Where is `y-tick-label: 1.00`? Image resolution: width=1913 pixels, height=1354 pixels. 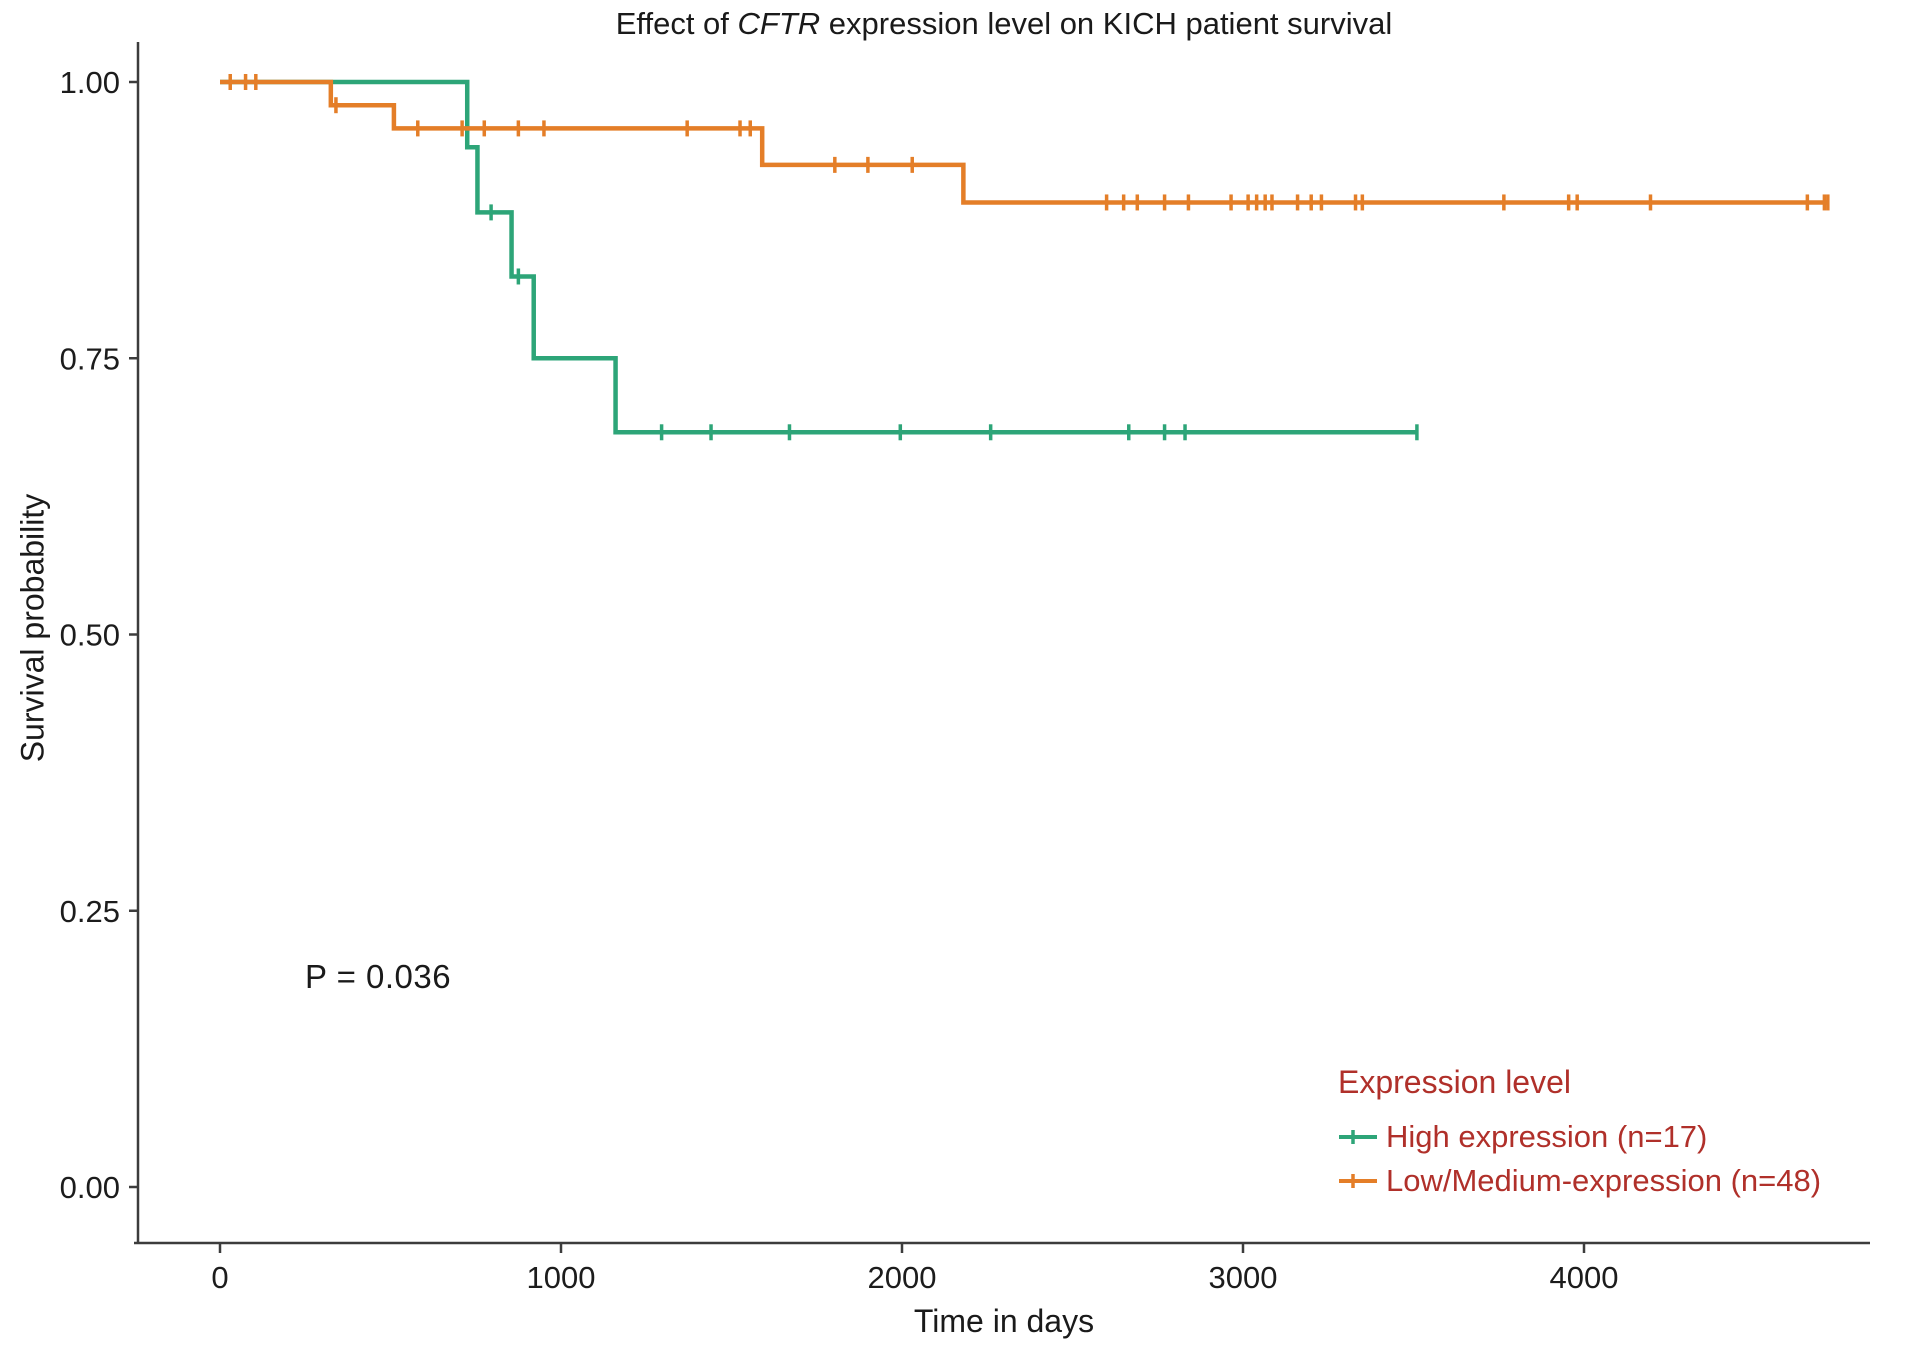 y-tick-label: 1.00 is located at coordinates (90, 82).